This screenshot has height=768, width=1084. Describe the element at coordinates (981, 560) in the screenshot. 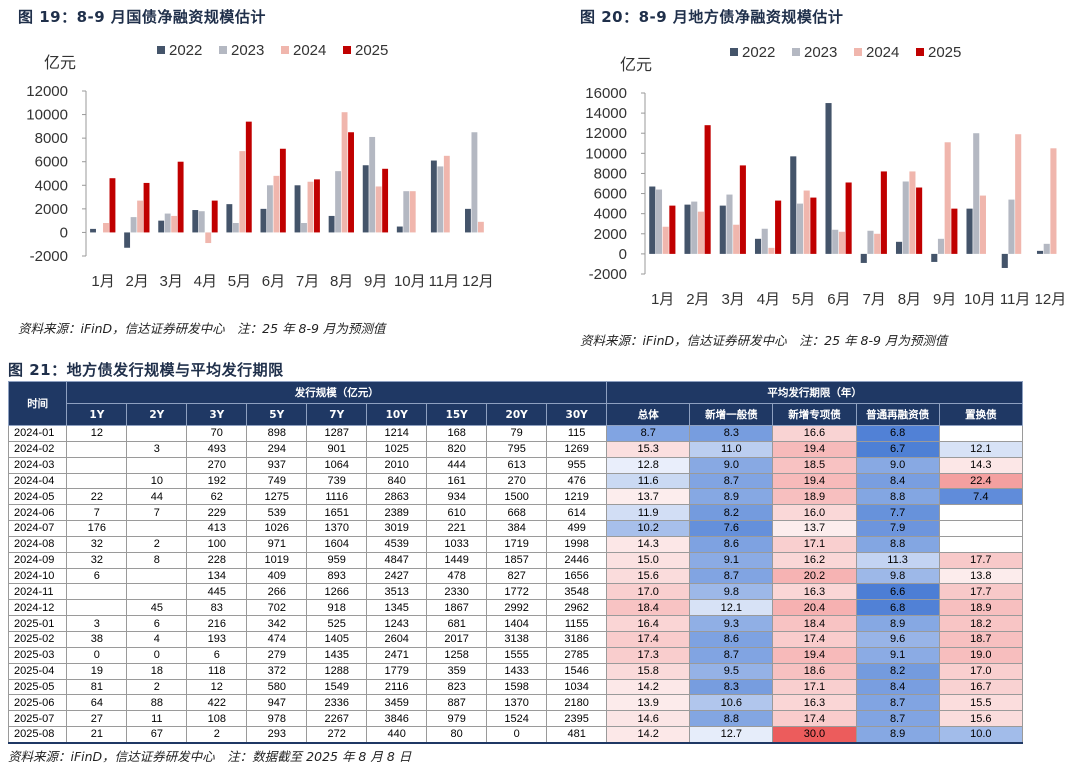

I see `table-cell: 17.7` at that location.